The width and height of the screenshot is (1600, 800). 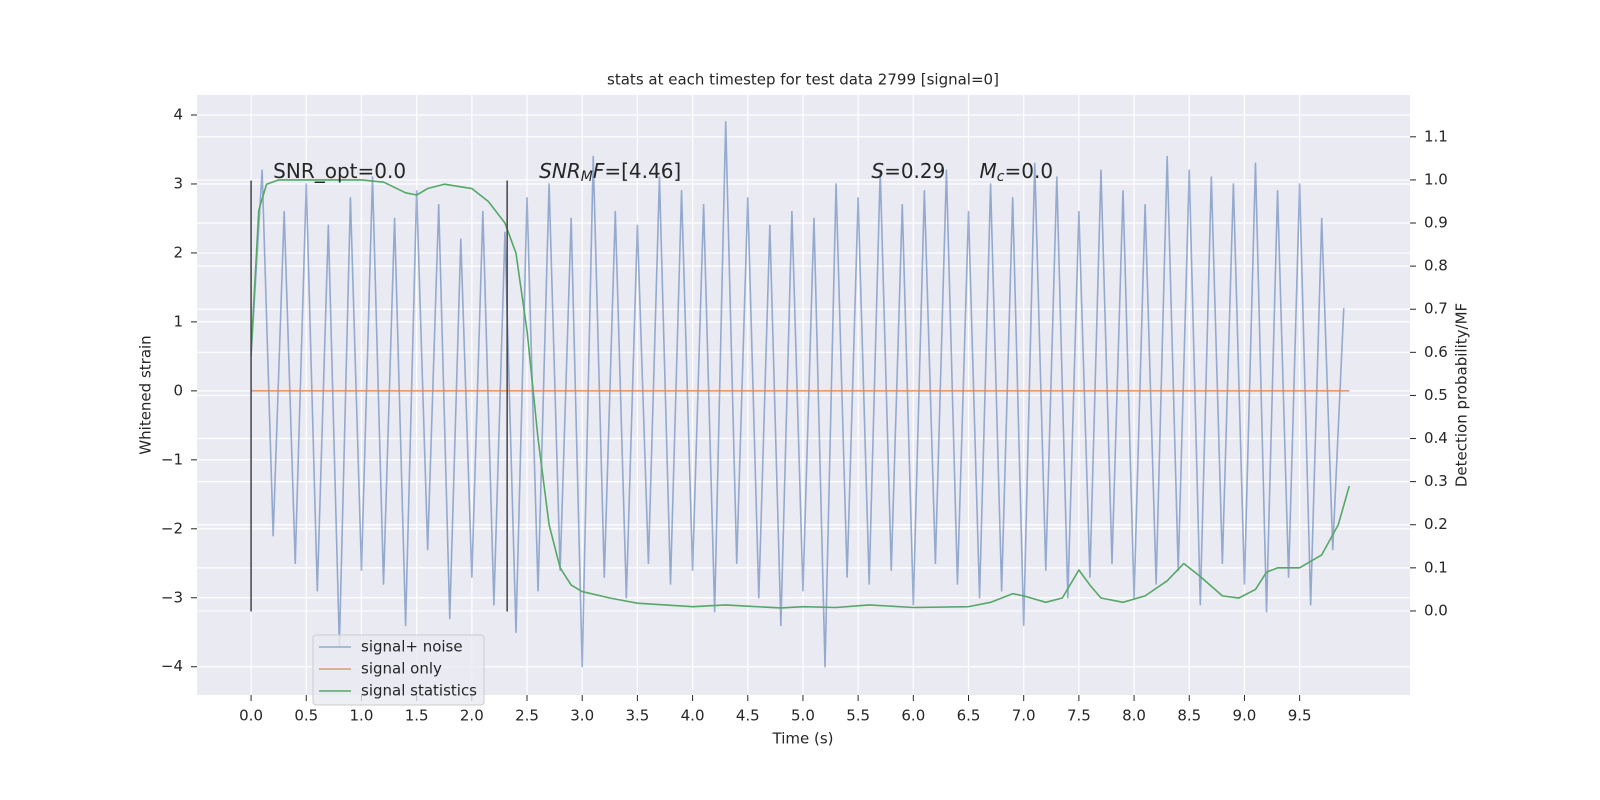 I want to click on y2-tick-label: 1.0, so click(x=1436, y=179).